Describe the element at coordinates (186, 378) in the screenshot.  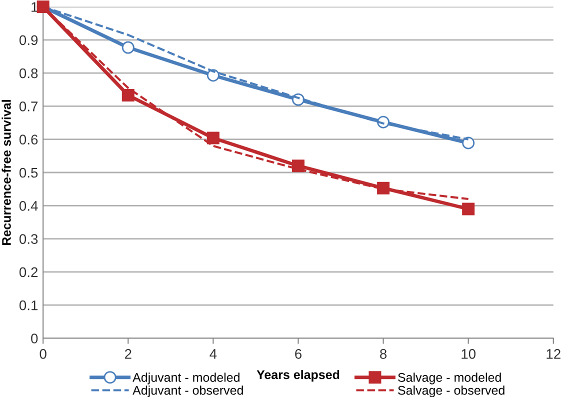
I see `legend-label: Adjuvant - modeled` at that location.